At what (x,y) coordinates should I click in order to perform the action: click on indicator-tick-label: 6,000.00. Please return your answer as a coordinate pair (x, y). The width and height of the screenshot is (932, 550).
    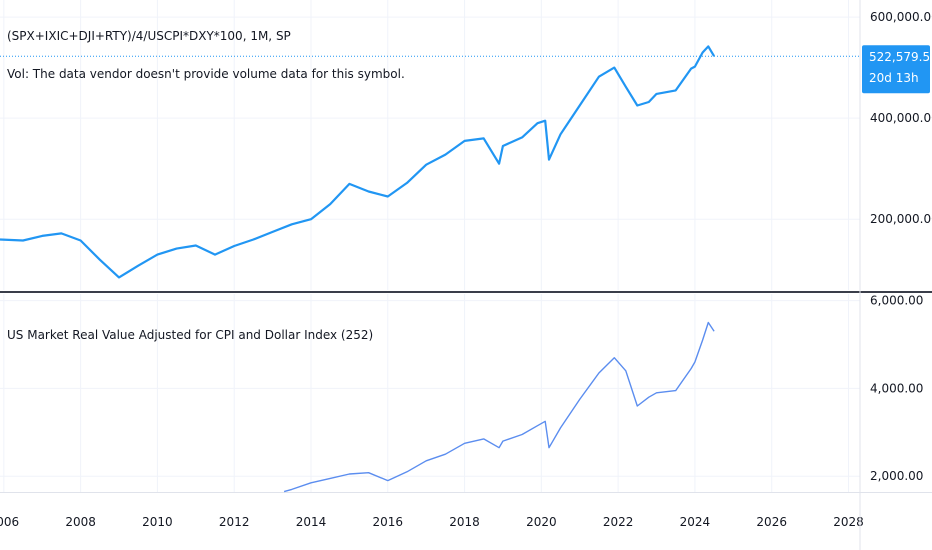
    Looking at the image, I should click on (896, 301).